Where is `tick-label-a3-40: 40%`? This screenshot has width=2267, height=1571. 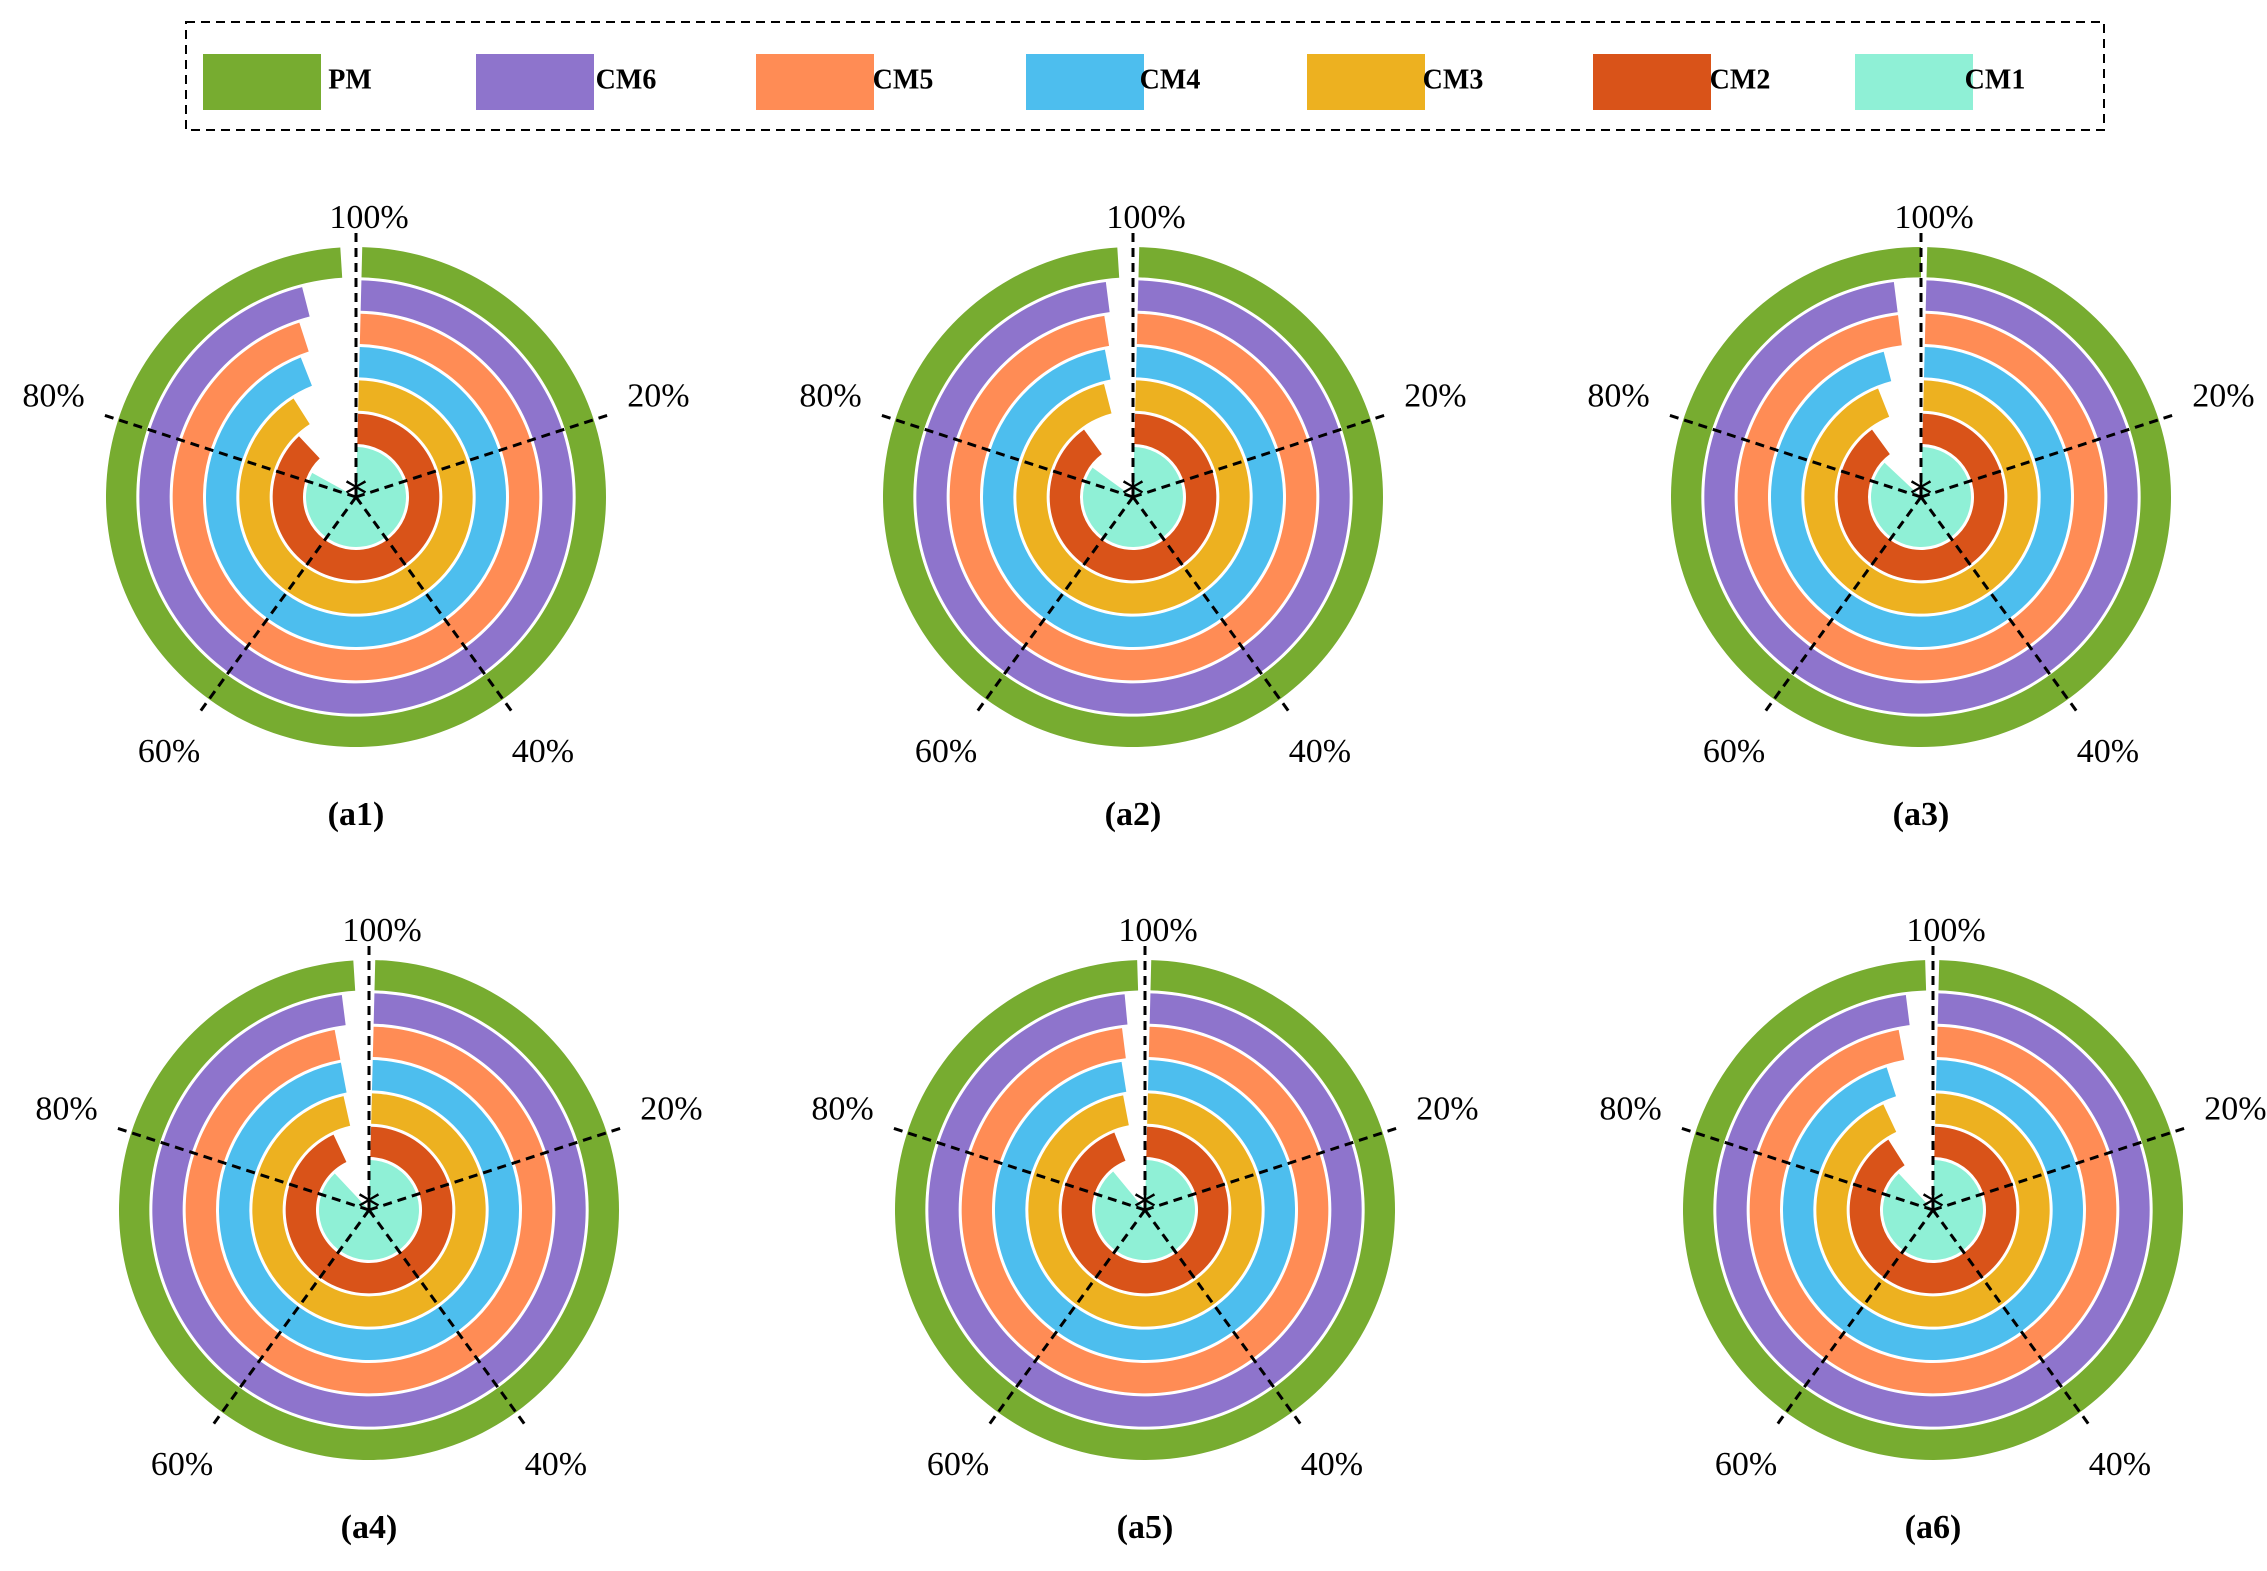 tick-label-a3-40: 40% is located at coordinates (2108, 751).